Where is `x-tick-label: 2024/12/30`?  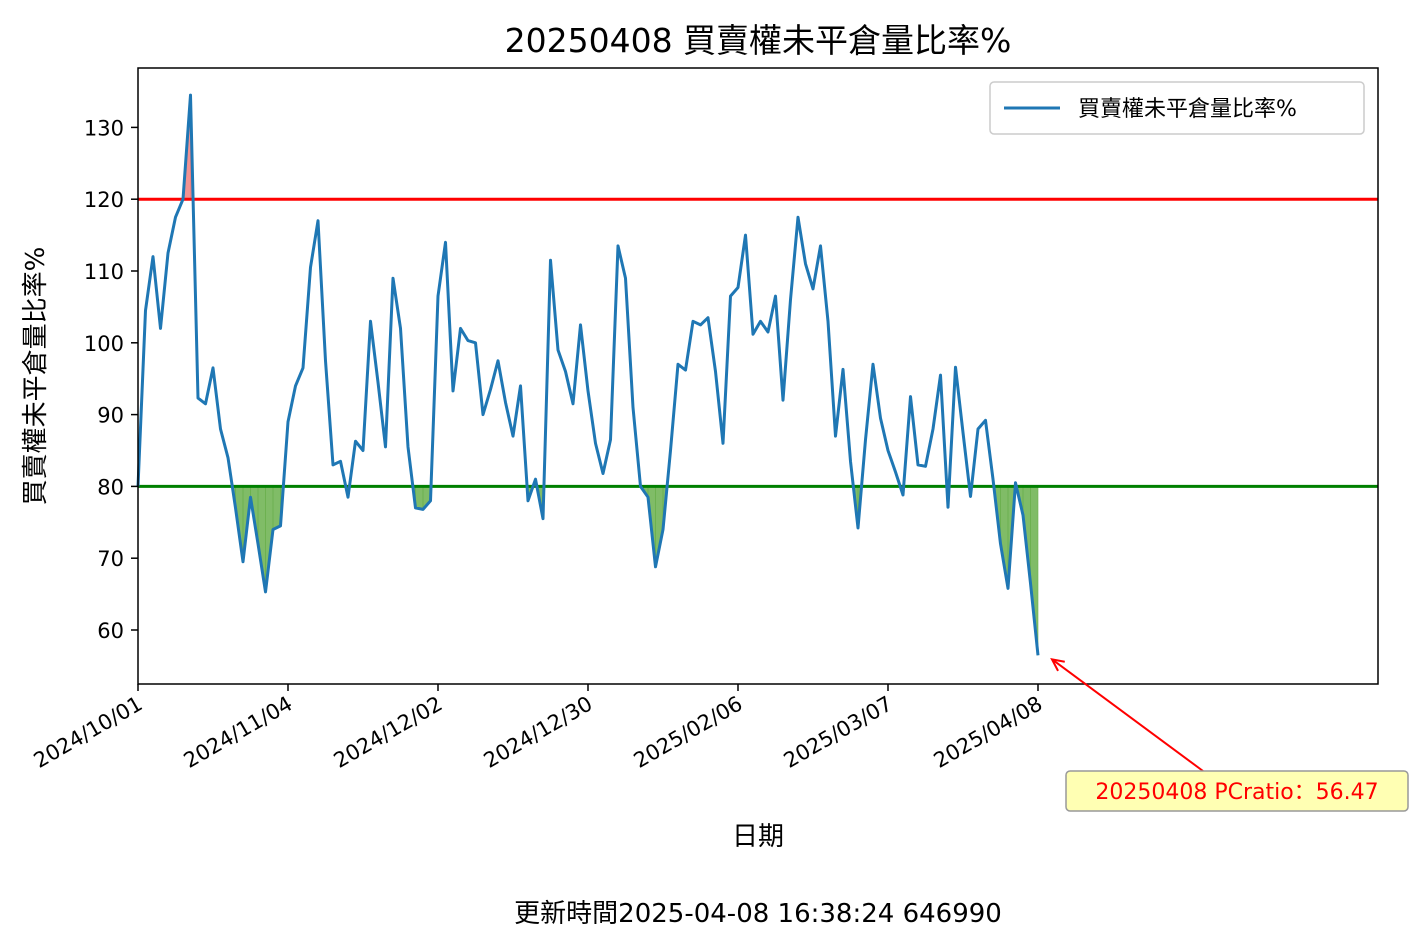
x-tick-label: 2024/12/30 is located at coordinates (538, 732).